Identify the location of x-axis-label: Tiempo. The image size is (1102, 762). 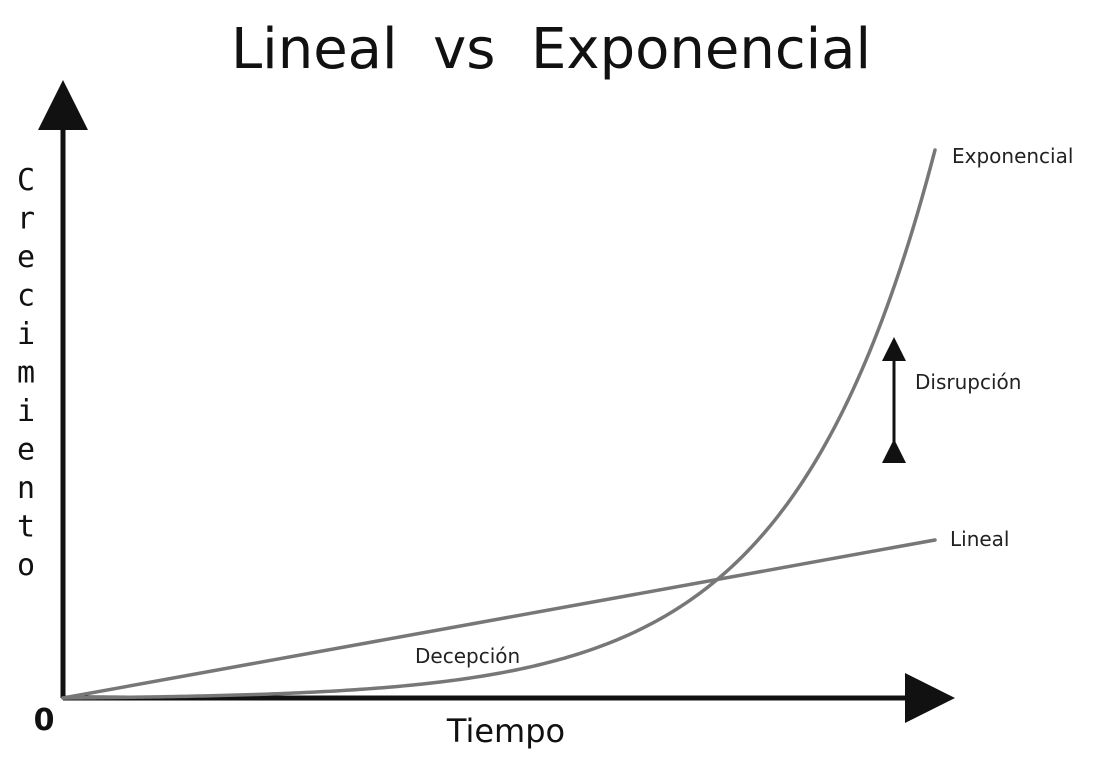
(505, 731).